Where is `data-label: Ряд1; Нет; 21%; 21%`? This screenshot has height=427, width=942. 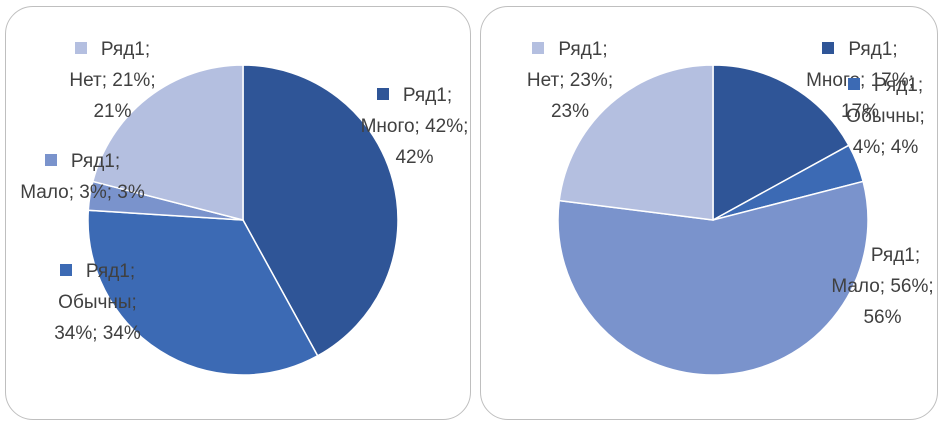 data-label: Ряд1; Нет; 21%; 21% is located at coordinates (112, 80).